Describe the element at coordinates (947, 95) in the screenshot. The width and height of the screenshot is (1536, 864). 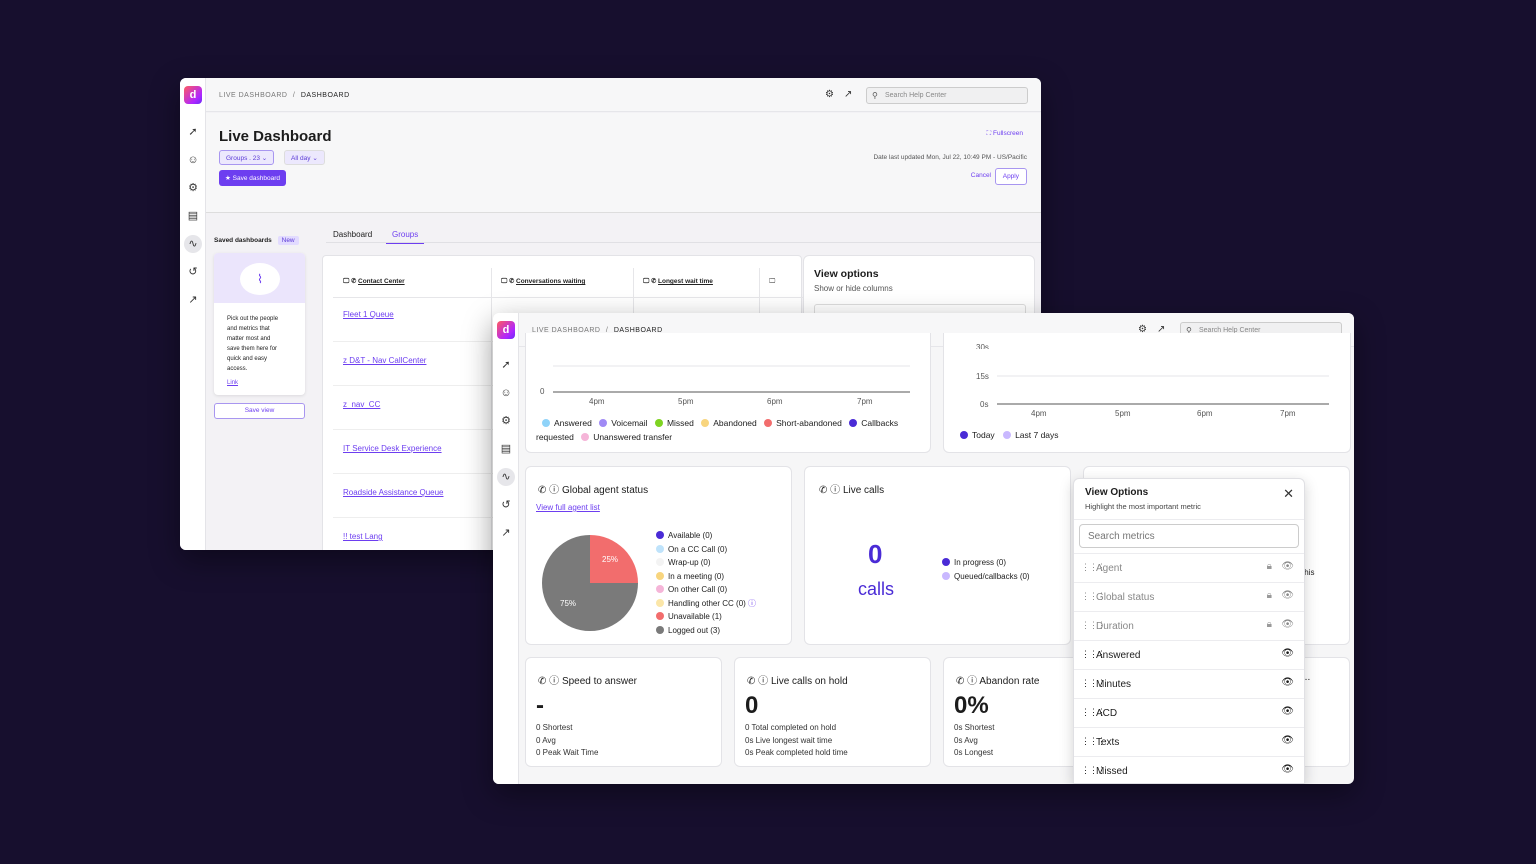
I see `help-search-input: ⚲ Search Help Center` at that location.